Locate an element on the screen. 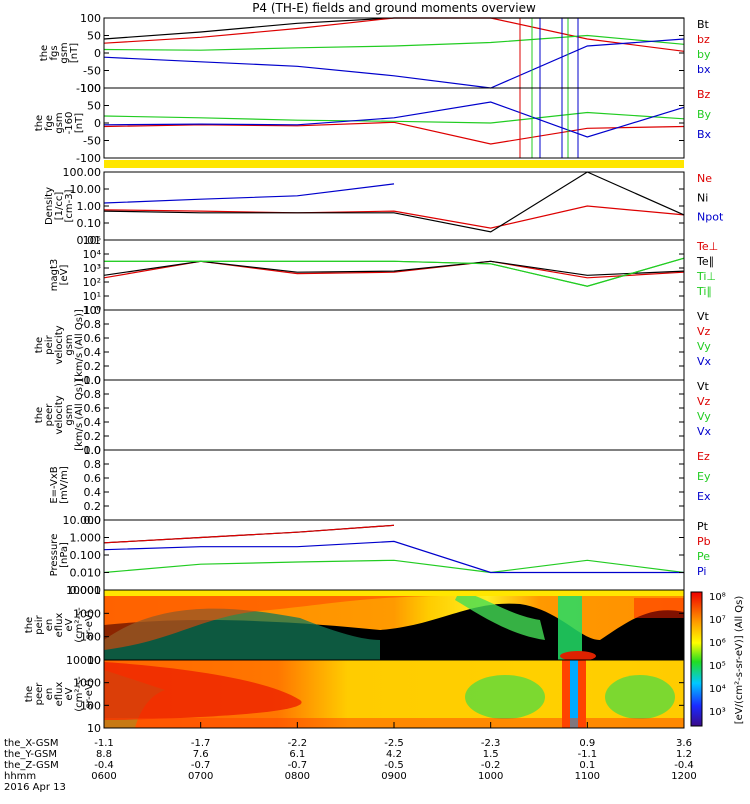 This screenshot has width=750, height=804. ytick-label-8-3: 10 is located at coordinates (94, 660).